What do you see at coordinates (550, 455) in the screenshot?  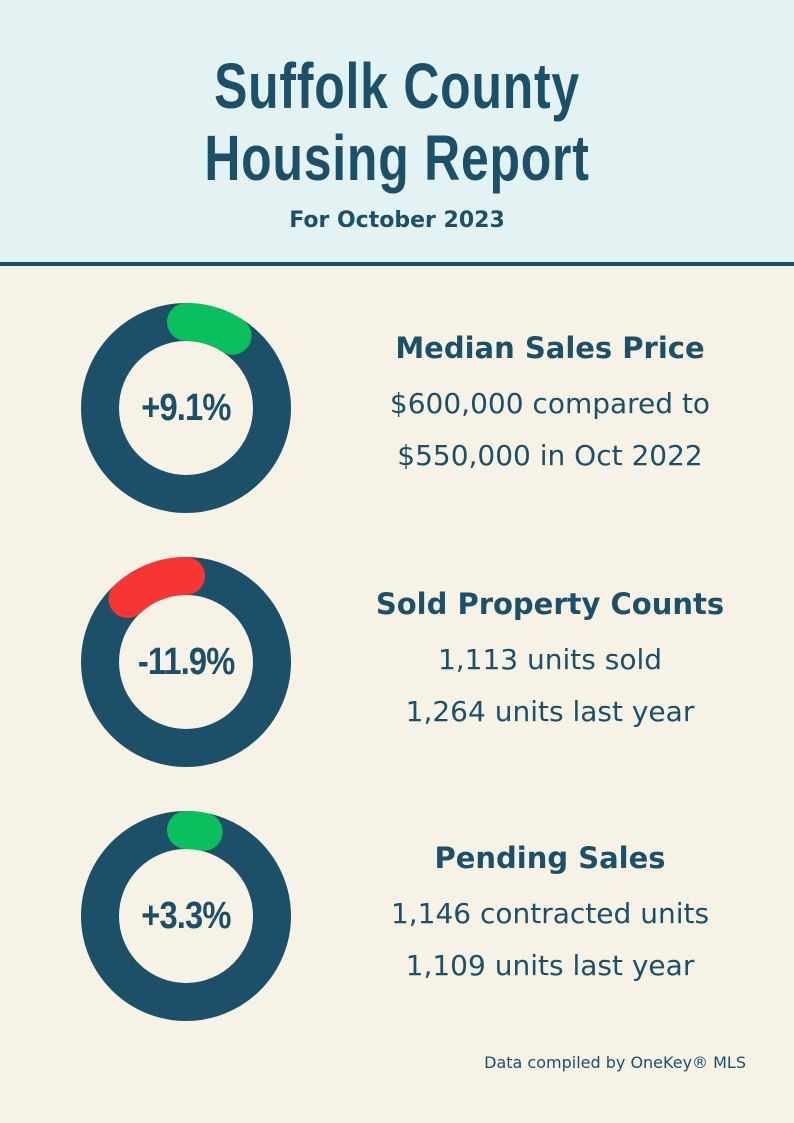 I see `stat-line-2: $550,000 in Oct 2022` at bounding box center [550, 455].